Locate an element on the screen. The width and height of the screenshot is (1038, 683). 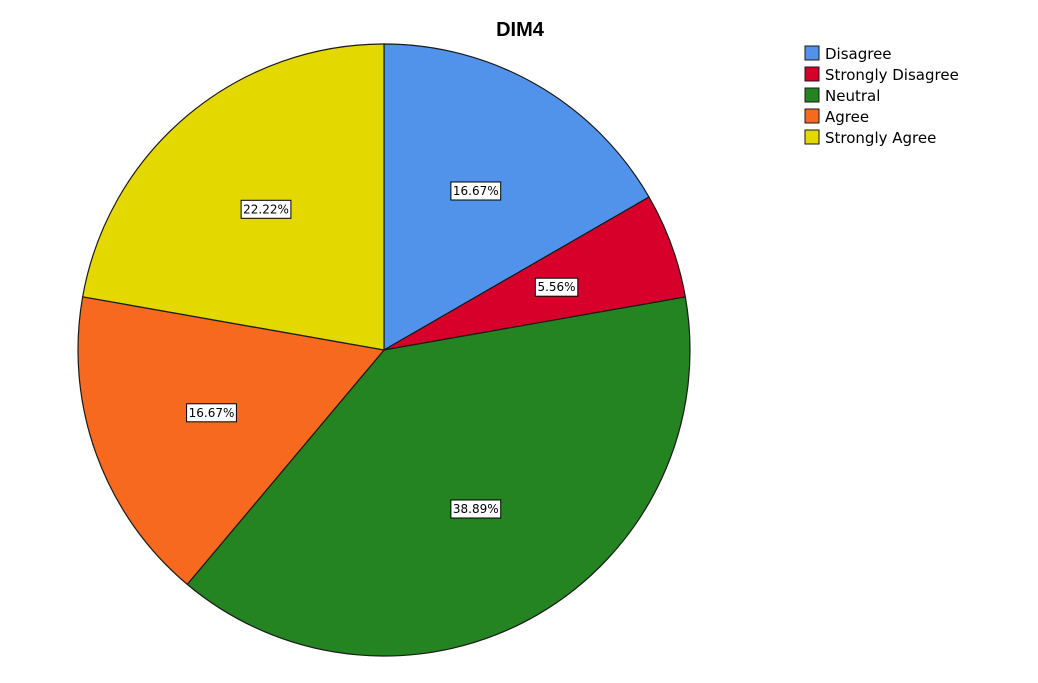
legend-label: Agree is located at coordinates (847, 117).